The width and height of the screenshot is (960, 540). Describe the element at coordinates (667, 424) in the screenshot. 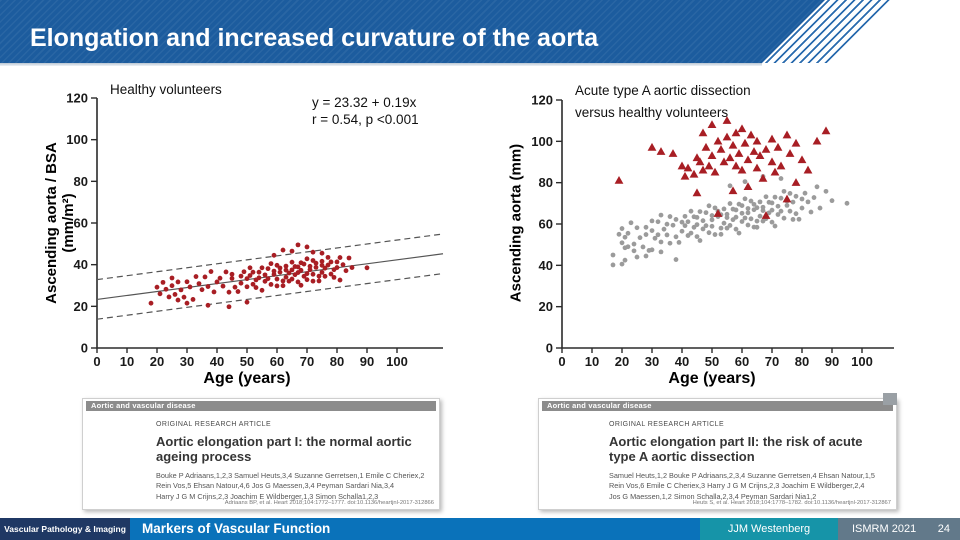

I see `article-type: ORIGINAL RESEARCH ARTICLE` at that location.